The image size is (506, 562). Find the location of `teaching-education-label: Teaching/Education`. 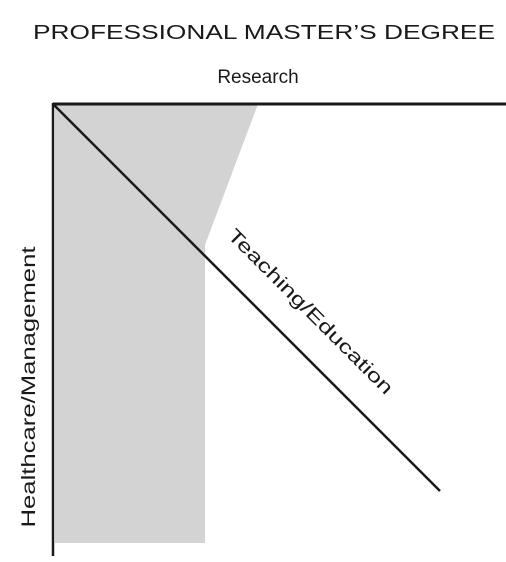

teaching-education-label: Teaching/Education is located at coordinates (310, 312).